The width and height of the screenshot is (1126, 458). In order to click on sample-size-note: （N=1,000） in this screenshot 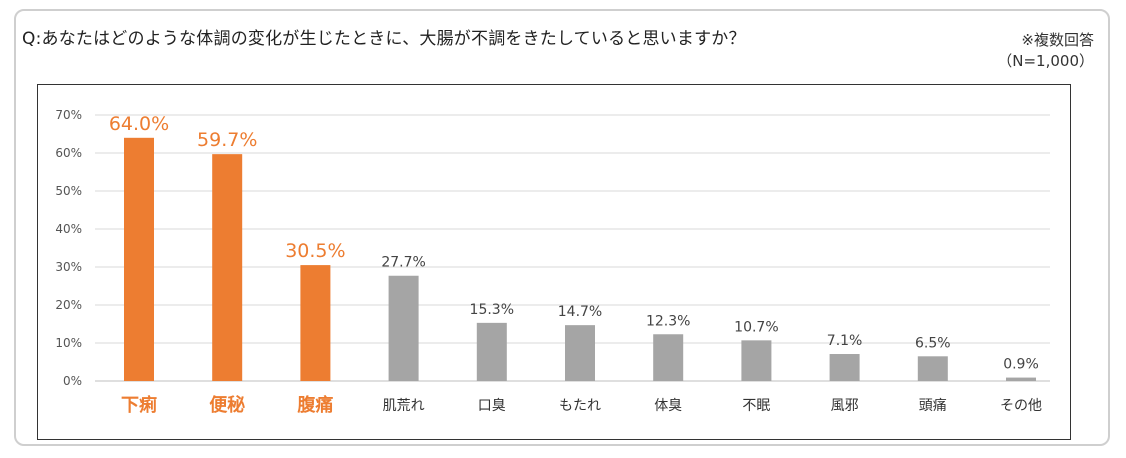, I will do `click(1045, 61)`.